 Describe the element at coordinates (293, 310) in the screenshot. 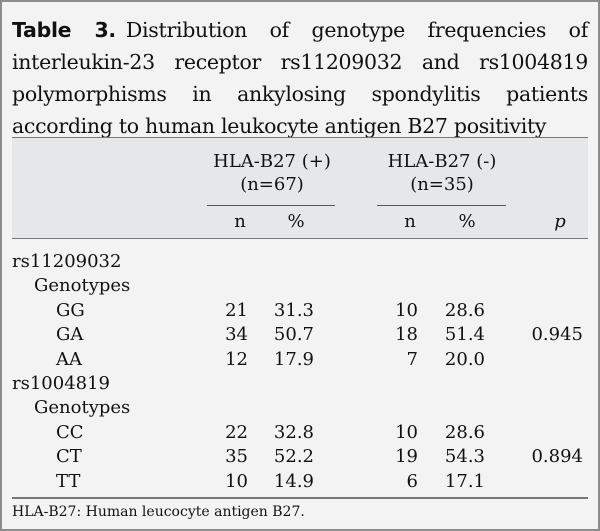

I see `cell-p1: 31.3` at that location.